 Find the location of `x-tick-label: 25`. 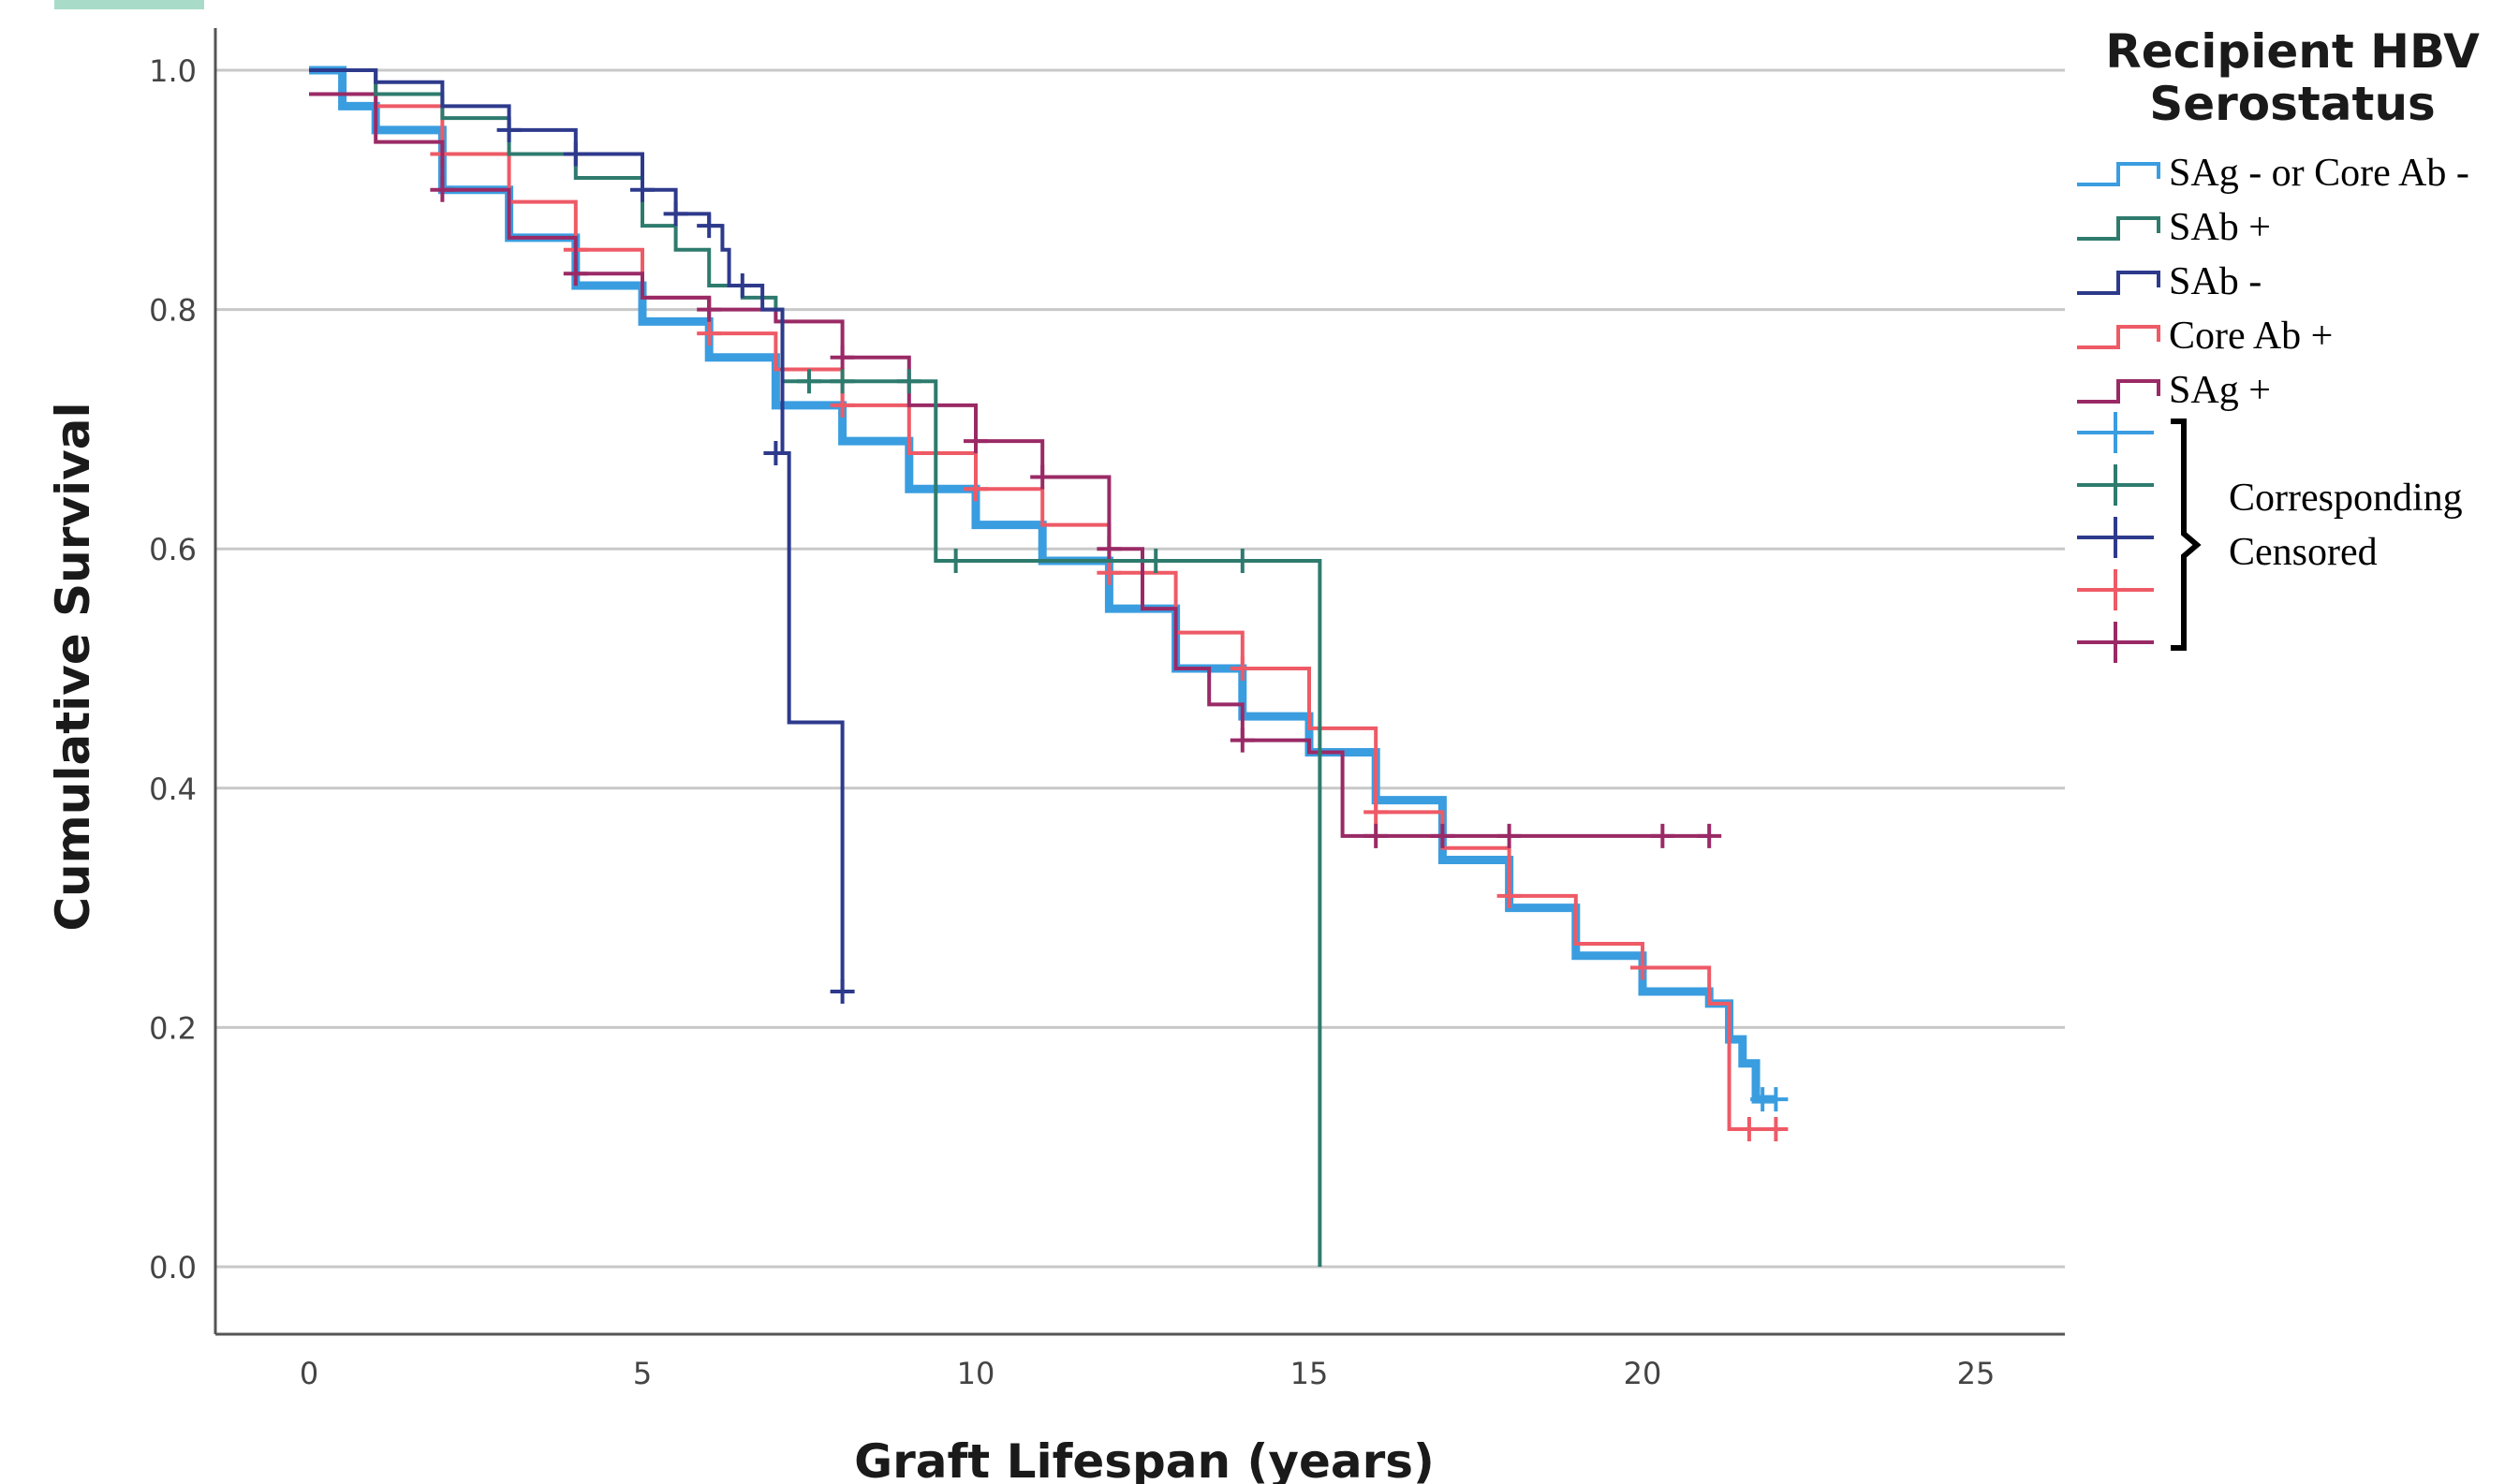

x-tick-label: 25 is located at coordinates (1976, 1373).